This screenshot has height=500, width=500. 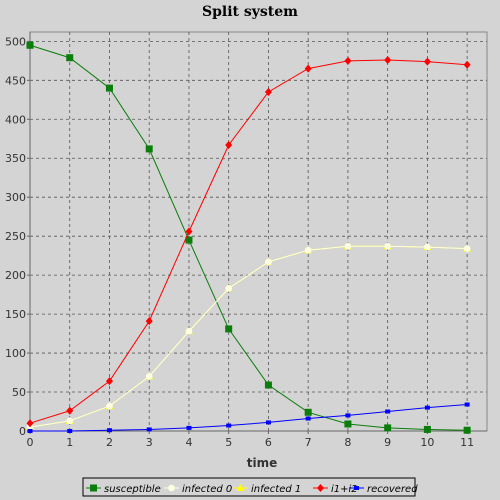 I want to click on legend-item: recovered, so click(x=383, y=489).